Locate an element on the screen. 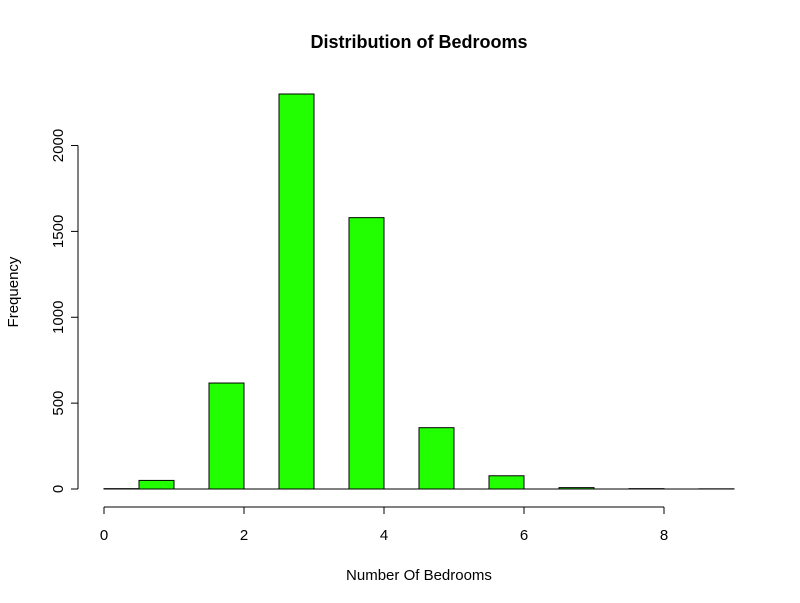 The image size is (800, 603). x-tick-label: 8 is located at coordinates (664, 535).